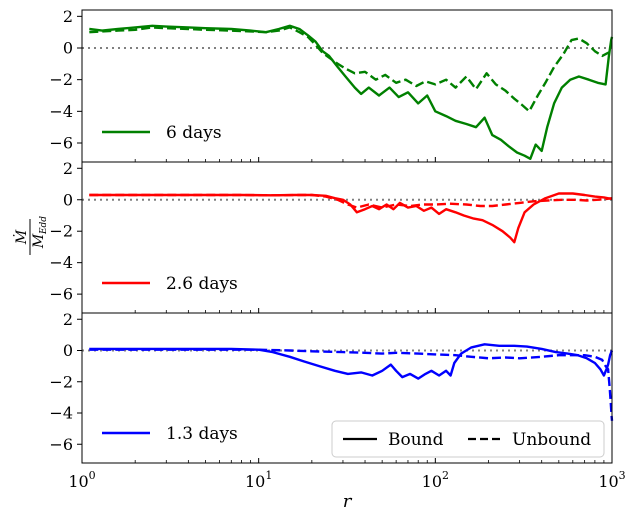 The width and height of the screenshot is (630, 521). What do you see at coordinates (468, 439) in the screenshot?
I see `style-legend: Bound Unbound` at bounding box center [468, 439].